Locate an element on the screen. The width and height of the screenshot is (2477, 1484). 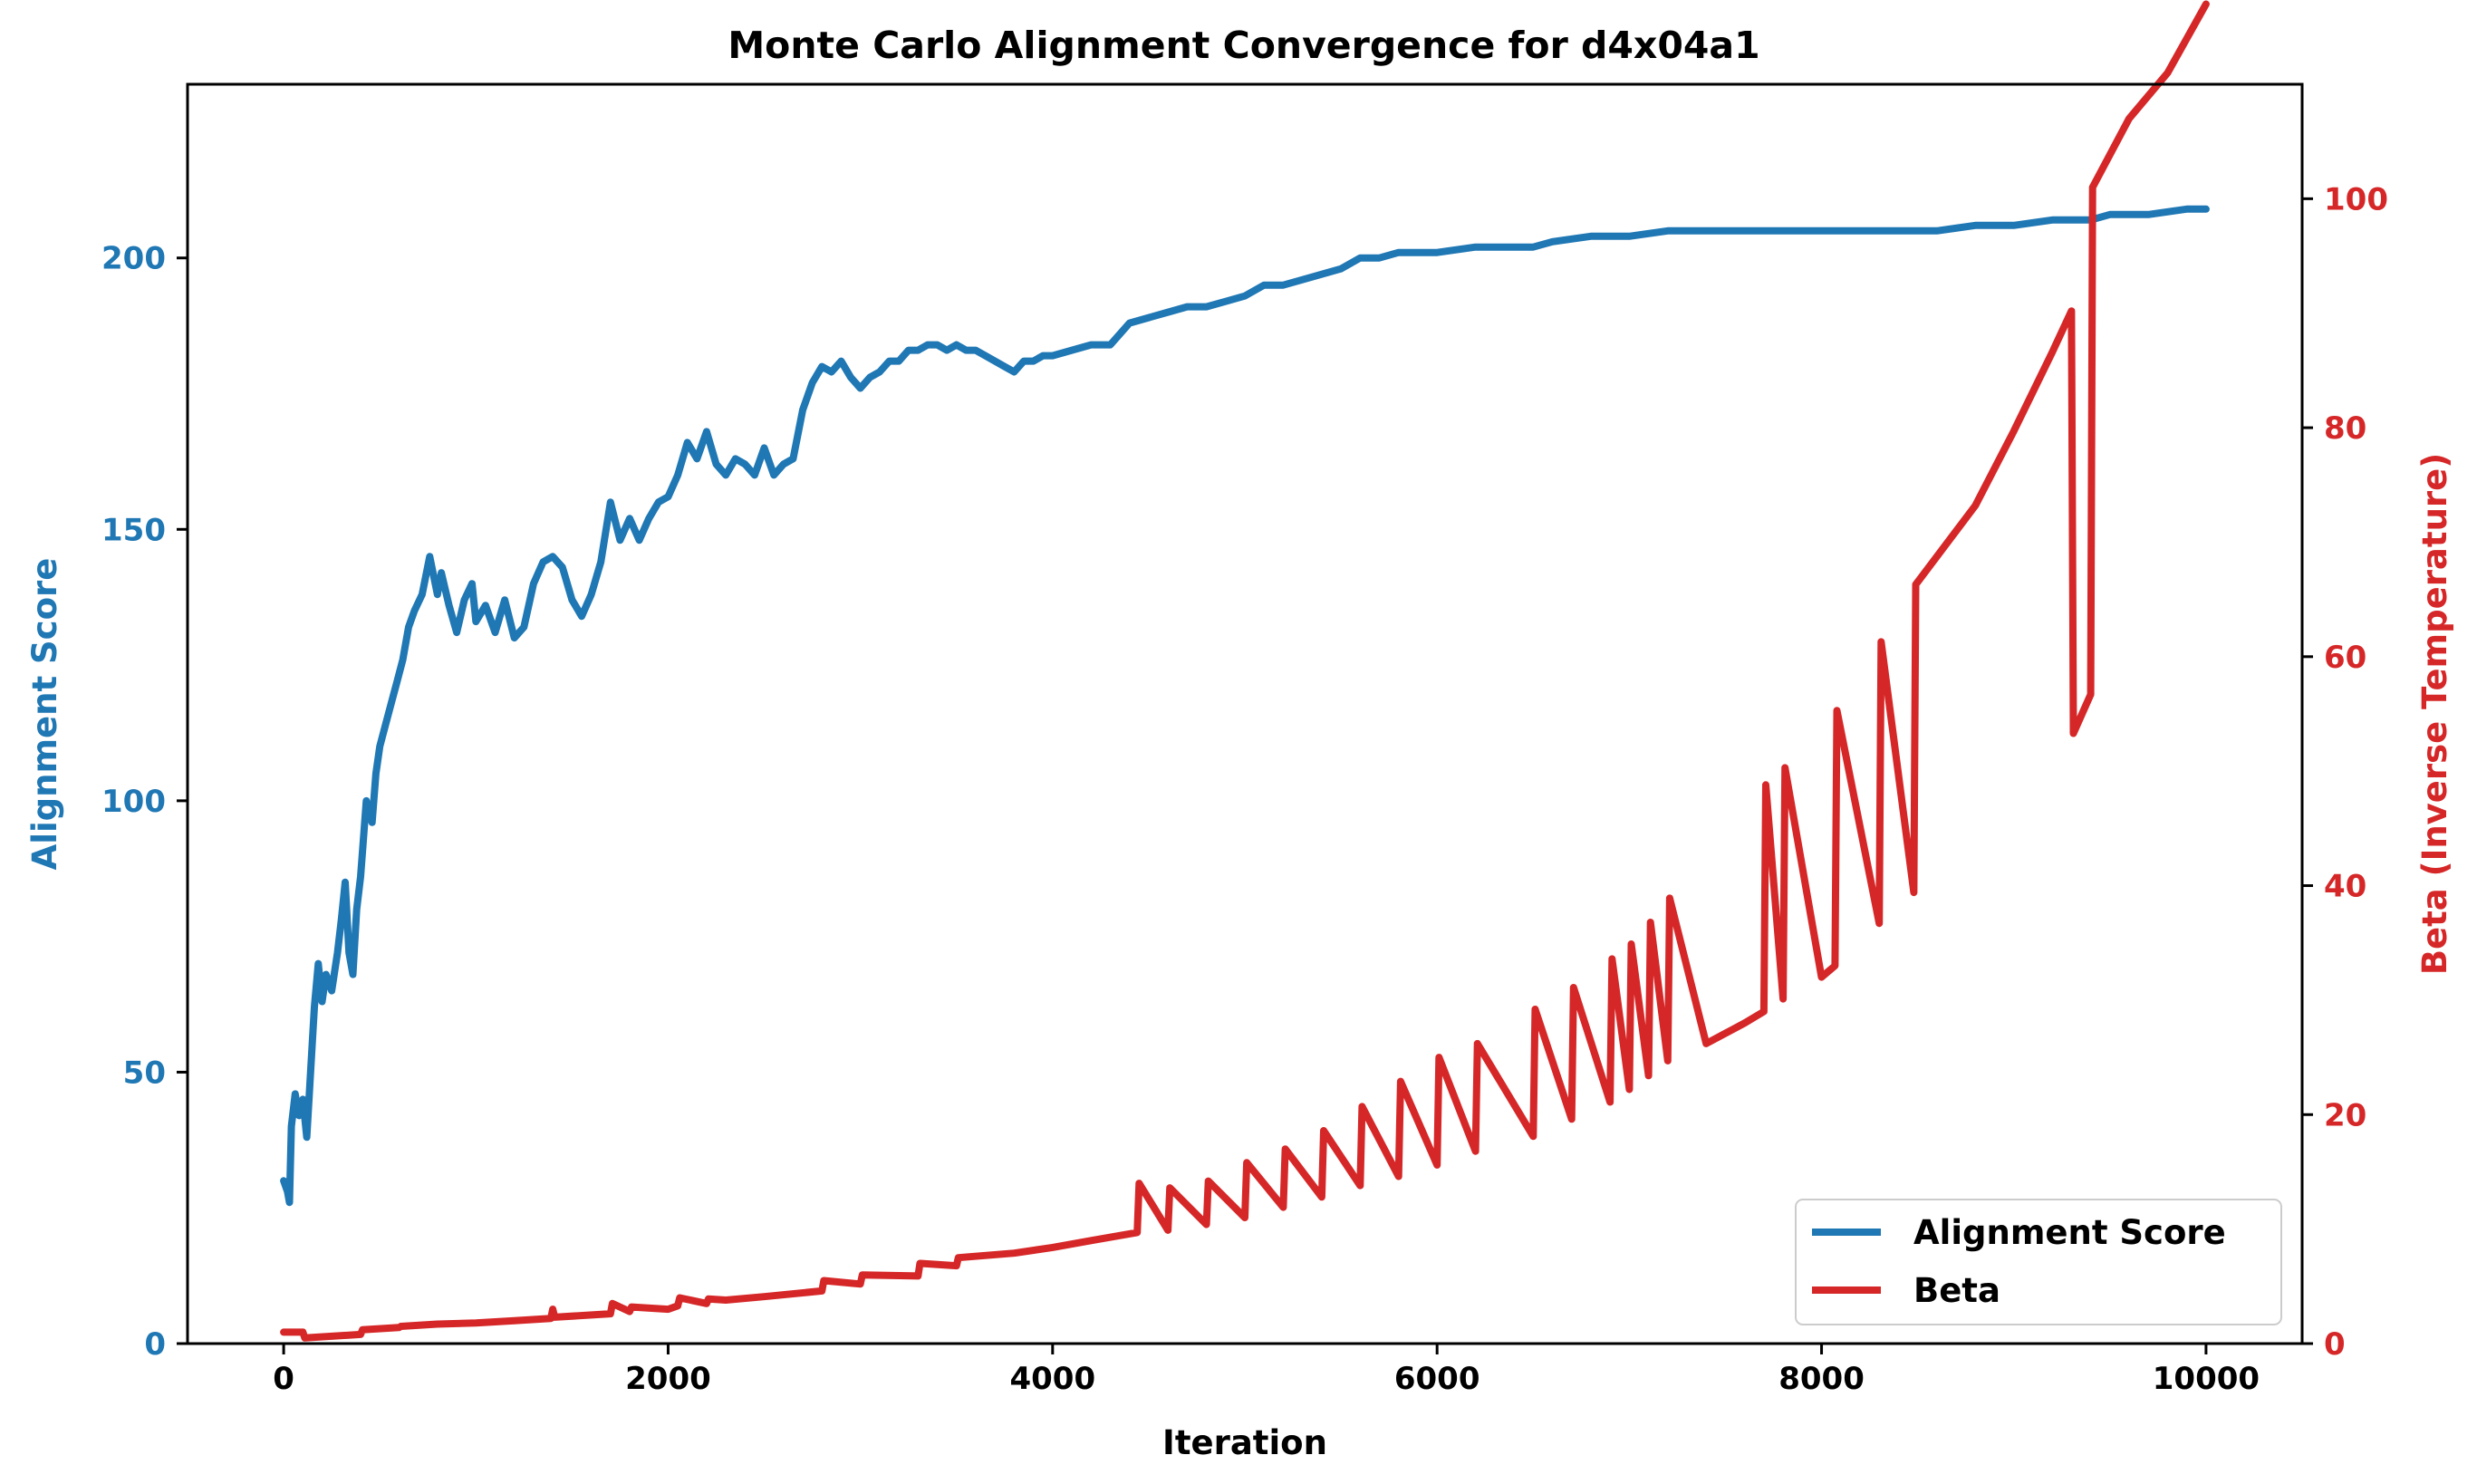
y-left-tick-label: 200 is located at coordinates (133, 259).